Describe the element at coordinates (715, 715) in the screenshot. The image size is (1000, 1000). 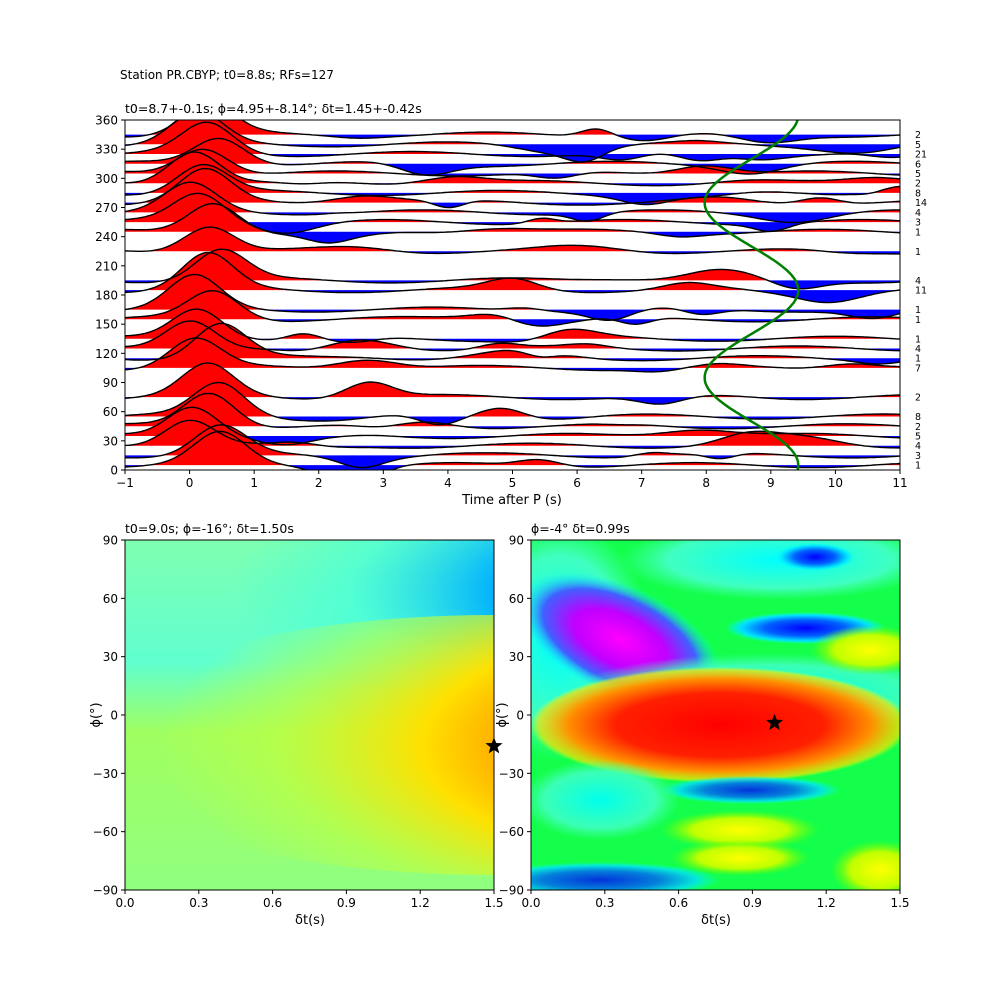
I see `right-heatmap` at that location.